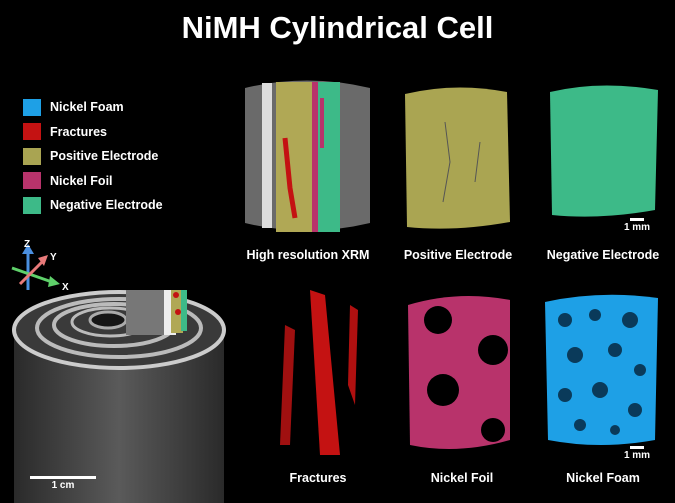 The height and width of the screenshot is (503, 675). What do you see at coordinates (78, 131) in the screenshot?
I see `legend-label: Fractures` at bounding box center [78, 131].